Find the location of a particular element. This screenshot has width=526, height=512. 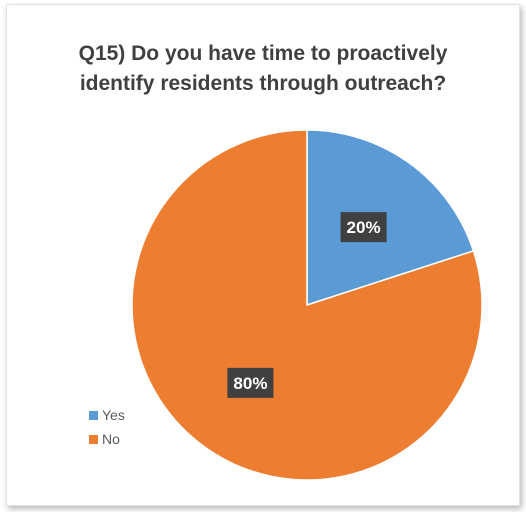

chart-title-line-1: Q15) Do you have time to proactively is located at coordinates (263, 53).